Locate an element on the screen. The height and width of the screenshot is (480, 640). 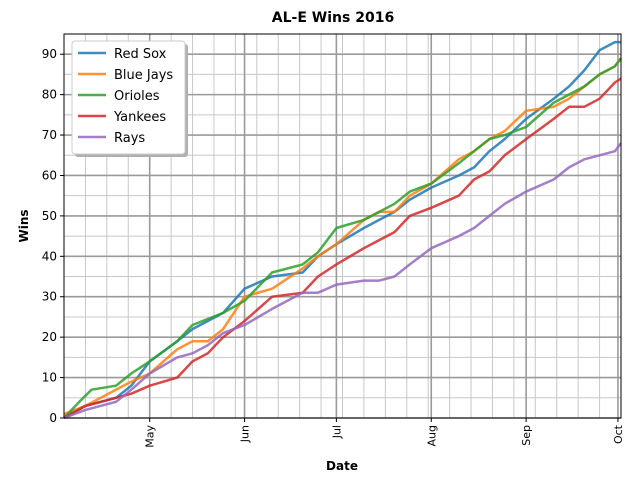
legend-box is located at coordinates (128, 97).